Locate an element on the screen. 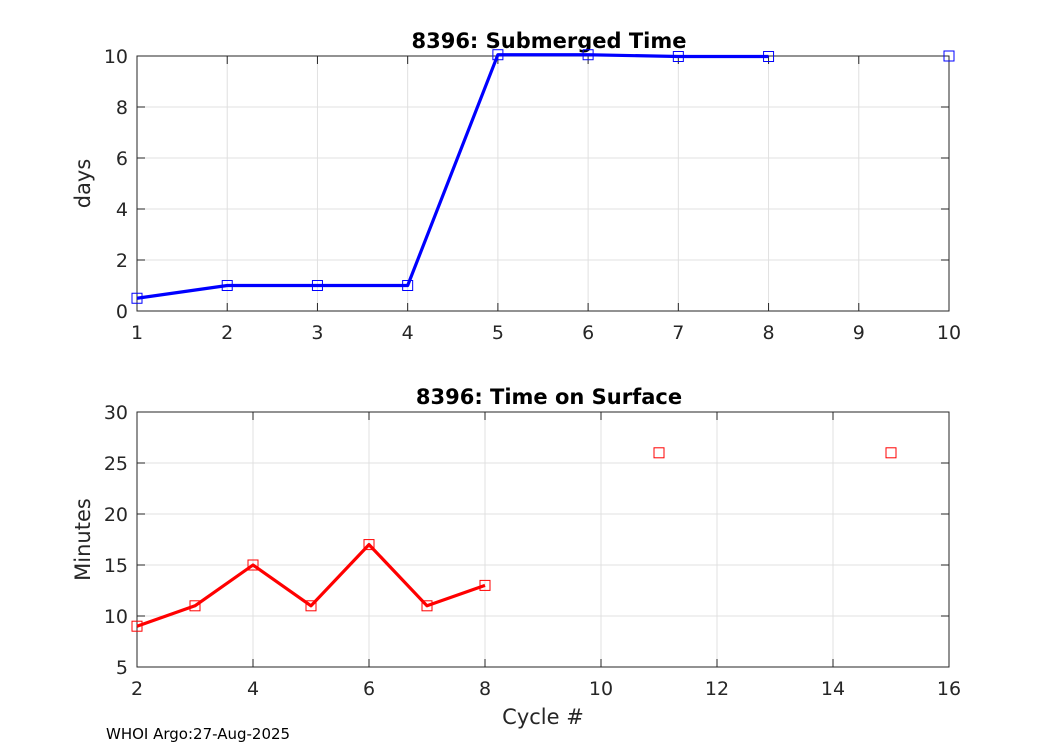  y-tick-label: 2 is located at coordinates (122, 261).